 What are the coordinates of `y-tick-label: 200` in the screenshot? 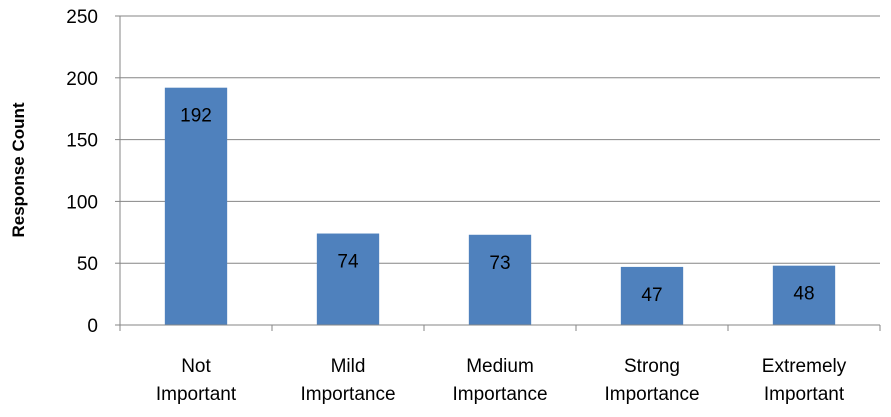 It's located at (82, 79).